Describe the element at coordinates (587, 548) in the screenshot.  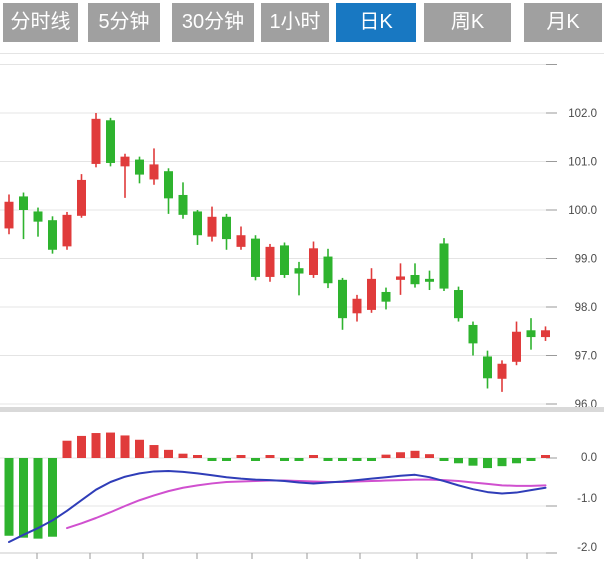
I see `macd-axis-label: -2.0` at that location.